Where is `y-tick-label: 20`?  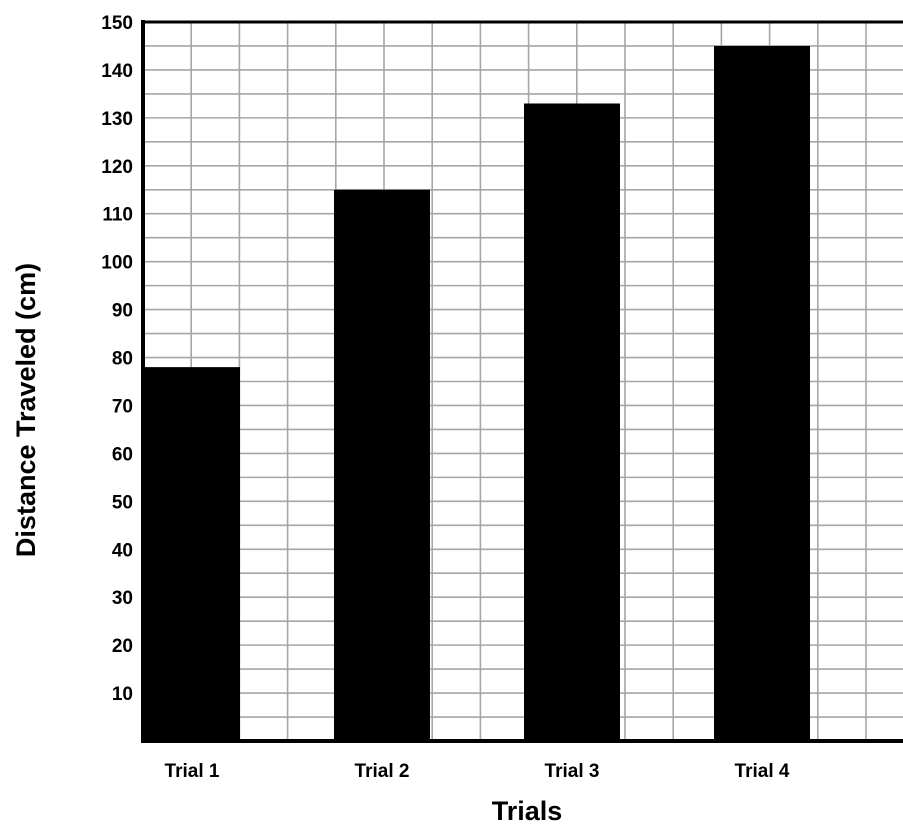 y-tick-label: 20 is located at coordinates (122, 646).